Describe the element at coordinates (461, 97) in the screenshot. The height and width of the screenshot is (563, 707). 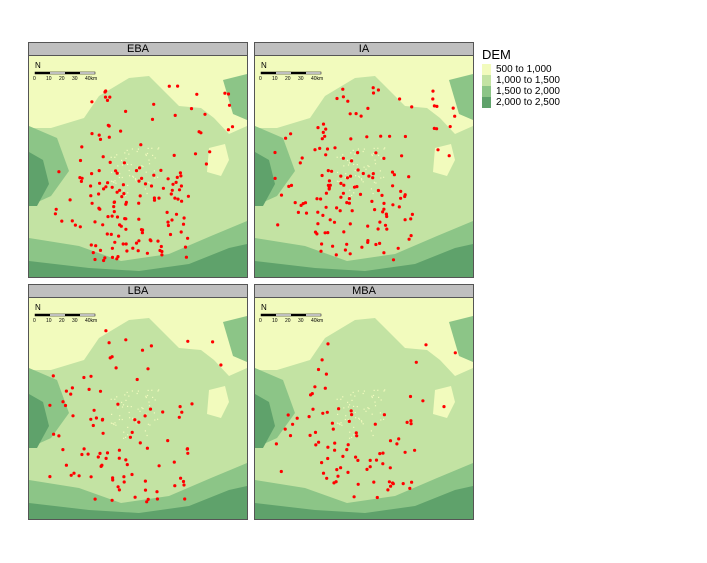
I see `terrain-upland` at that location.